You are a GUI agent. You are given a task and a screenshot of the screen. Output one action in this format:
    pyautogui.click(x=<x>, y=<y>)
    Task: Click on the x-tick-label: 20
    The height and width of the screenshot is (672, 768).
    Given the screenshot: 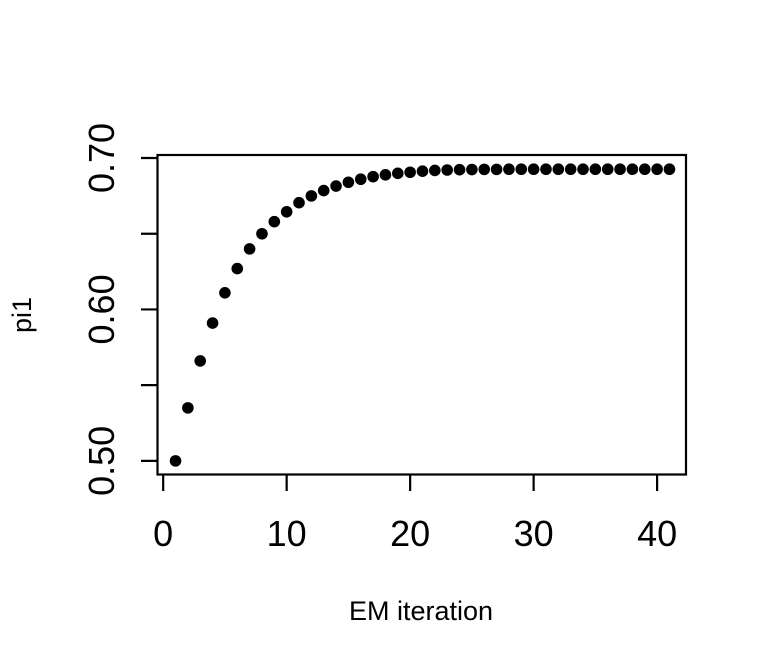 What is the action you would take?
    pyautogui.click(x=410, y=533)
    